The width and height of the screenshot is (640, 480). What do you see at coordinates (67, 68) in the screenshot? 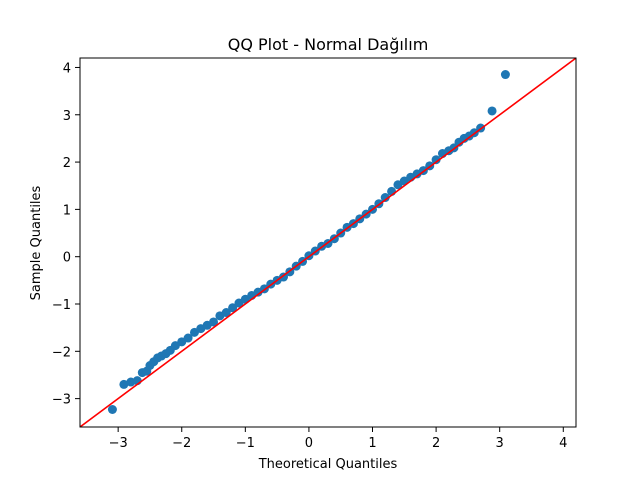
I see `y-tick-label: 4` at bounding box center [67, 68].